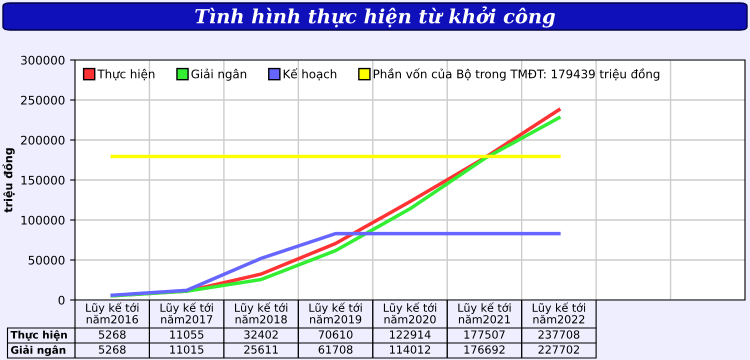 Image resolution: width=750 pixels, height=360 pixels. I want to click on data-label: 70610, so click(335, 334).